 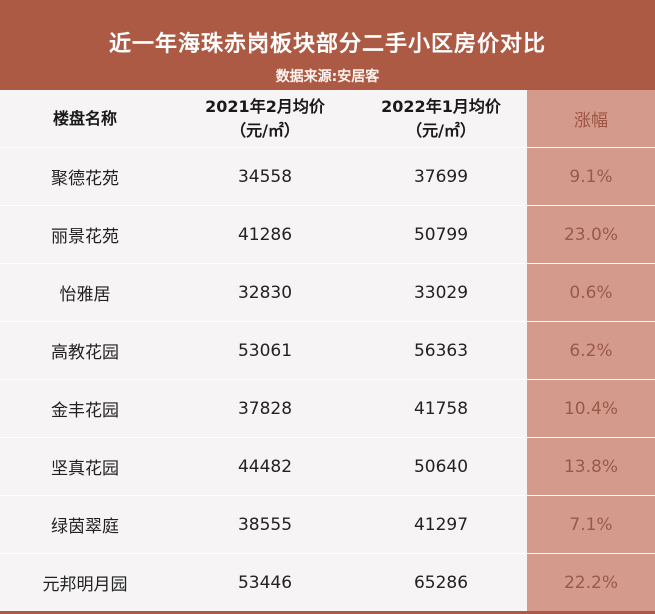 What do you see at coordinates (84, 118) in the screenshot?
I see `header-name: 楼盘名称` at bounding box center [84, 118].